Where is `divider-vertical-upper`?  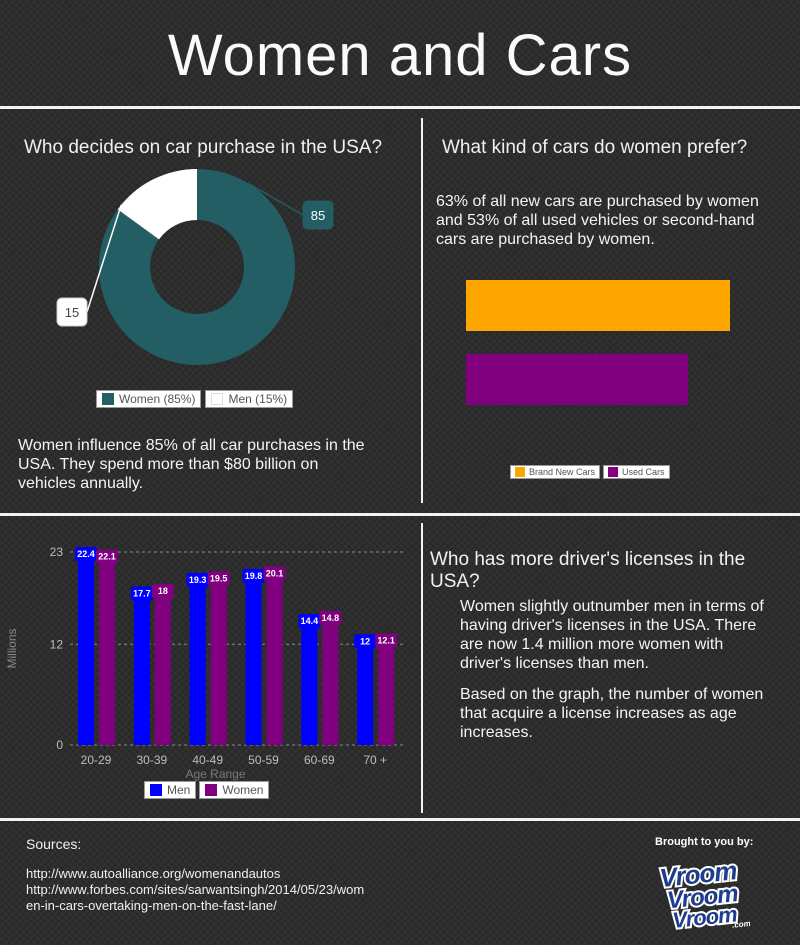 divider-vertical-upper is located at coordinates (422, 310).